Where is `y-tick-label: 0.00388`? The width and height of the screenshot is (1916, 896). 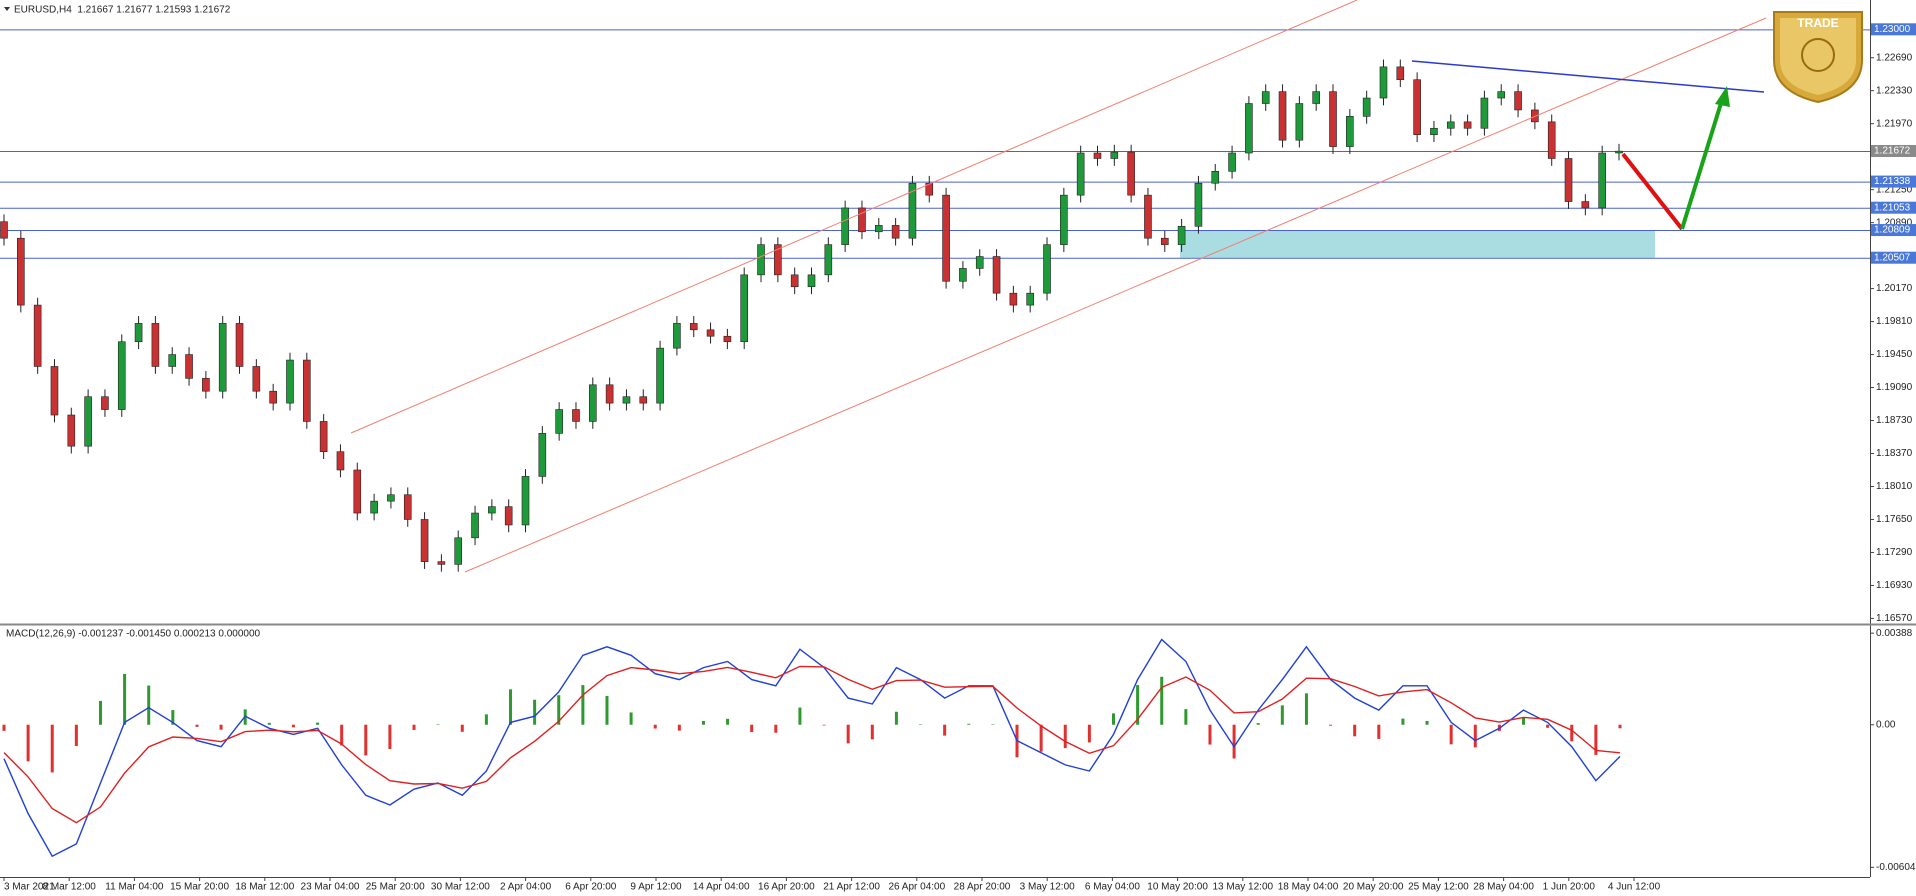 y-tick-label: 0.00388 is located at coordinates (1894, 633).